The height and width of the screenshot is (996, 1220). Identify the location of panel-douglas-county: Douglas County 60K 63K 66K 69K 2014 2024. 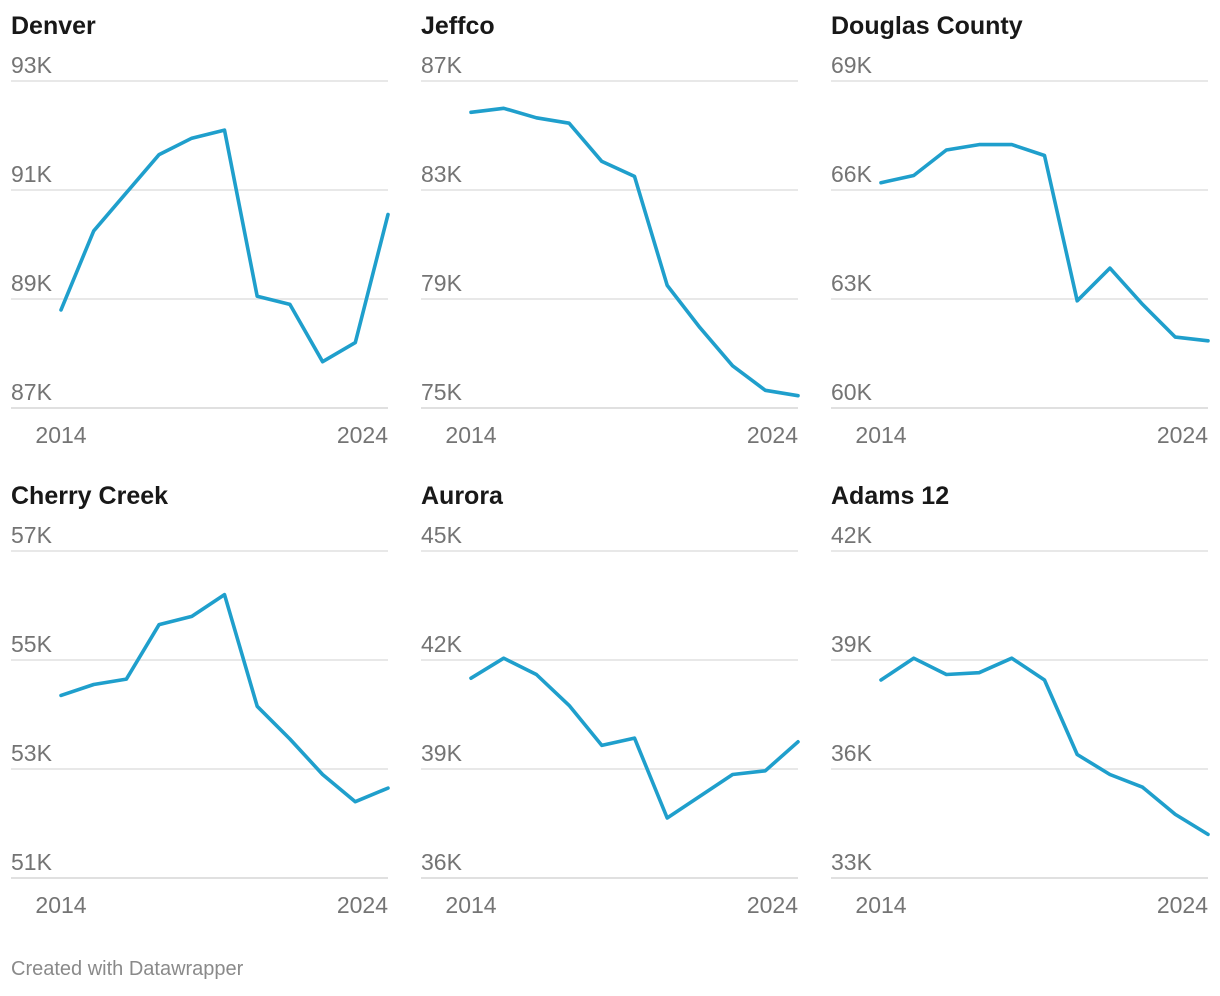
(1020, 230).